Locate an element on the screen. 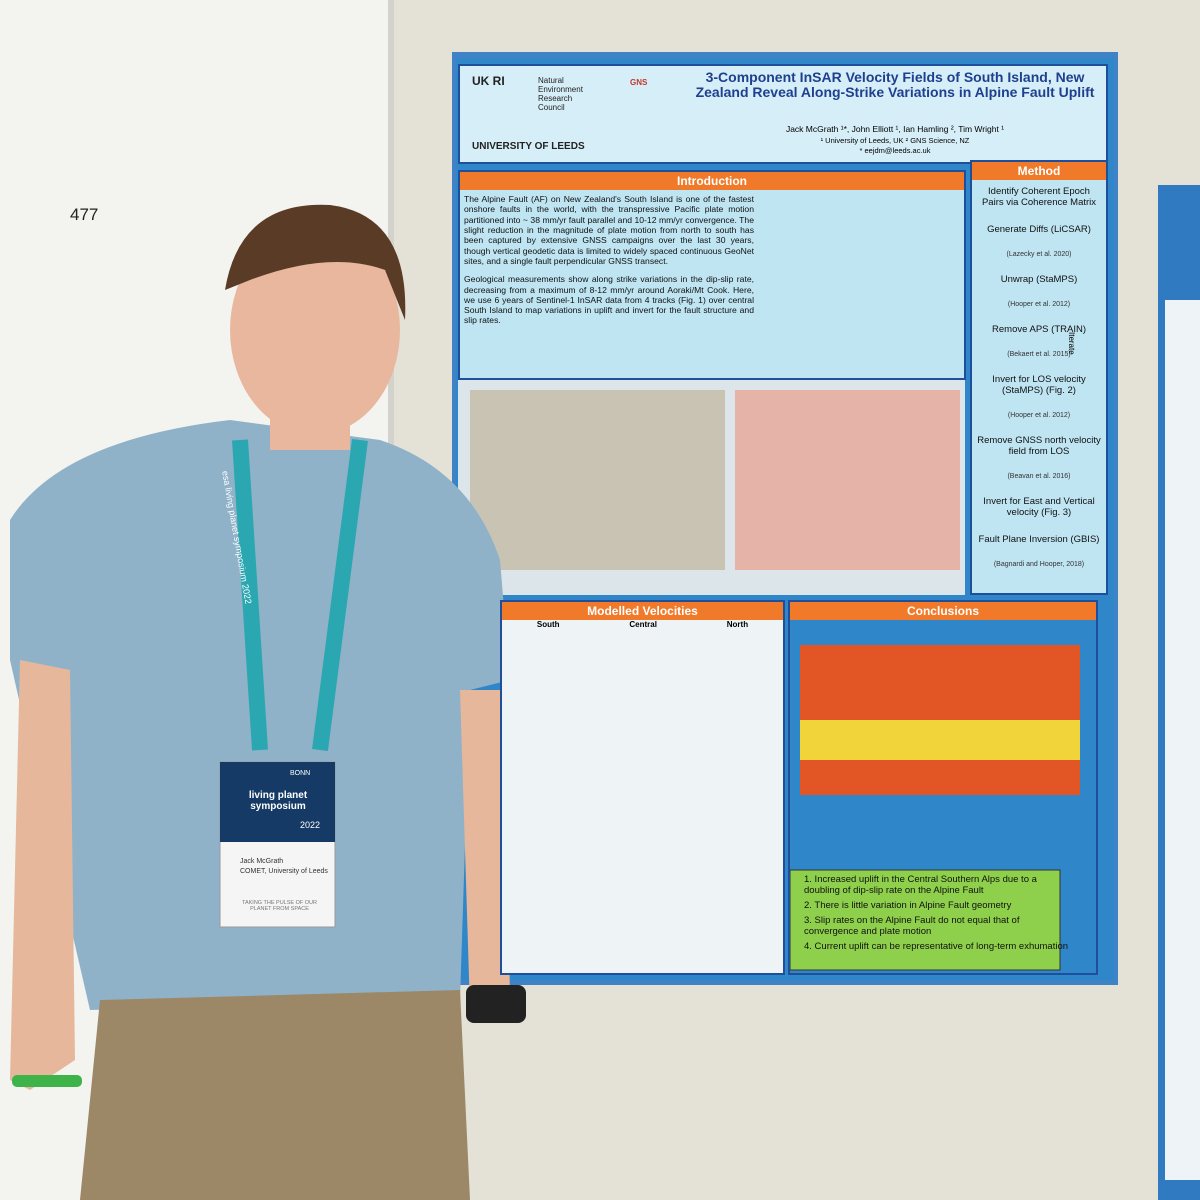 This screenshot has width=1200, height=1200. step-ref: (Bagnardi and Hooper, 2018) is located at coordinates (1039, 564).